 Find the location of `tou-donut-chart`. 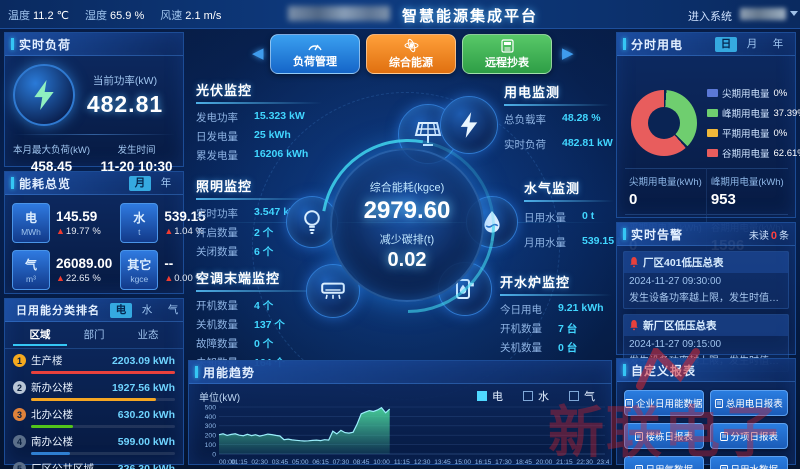

tou-donut-chart is located at coordinates (664, 123).